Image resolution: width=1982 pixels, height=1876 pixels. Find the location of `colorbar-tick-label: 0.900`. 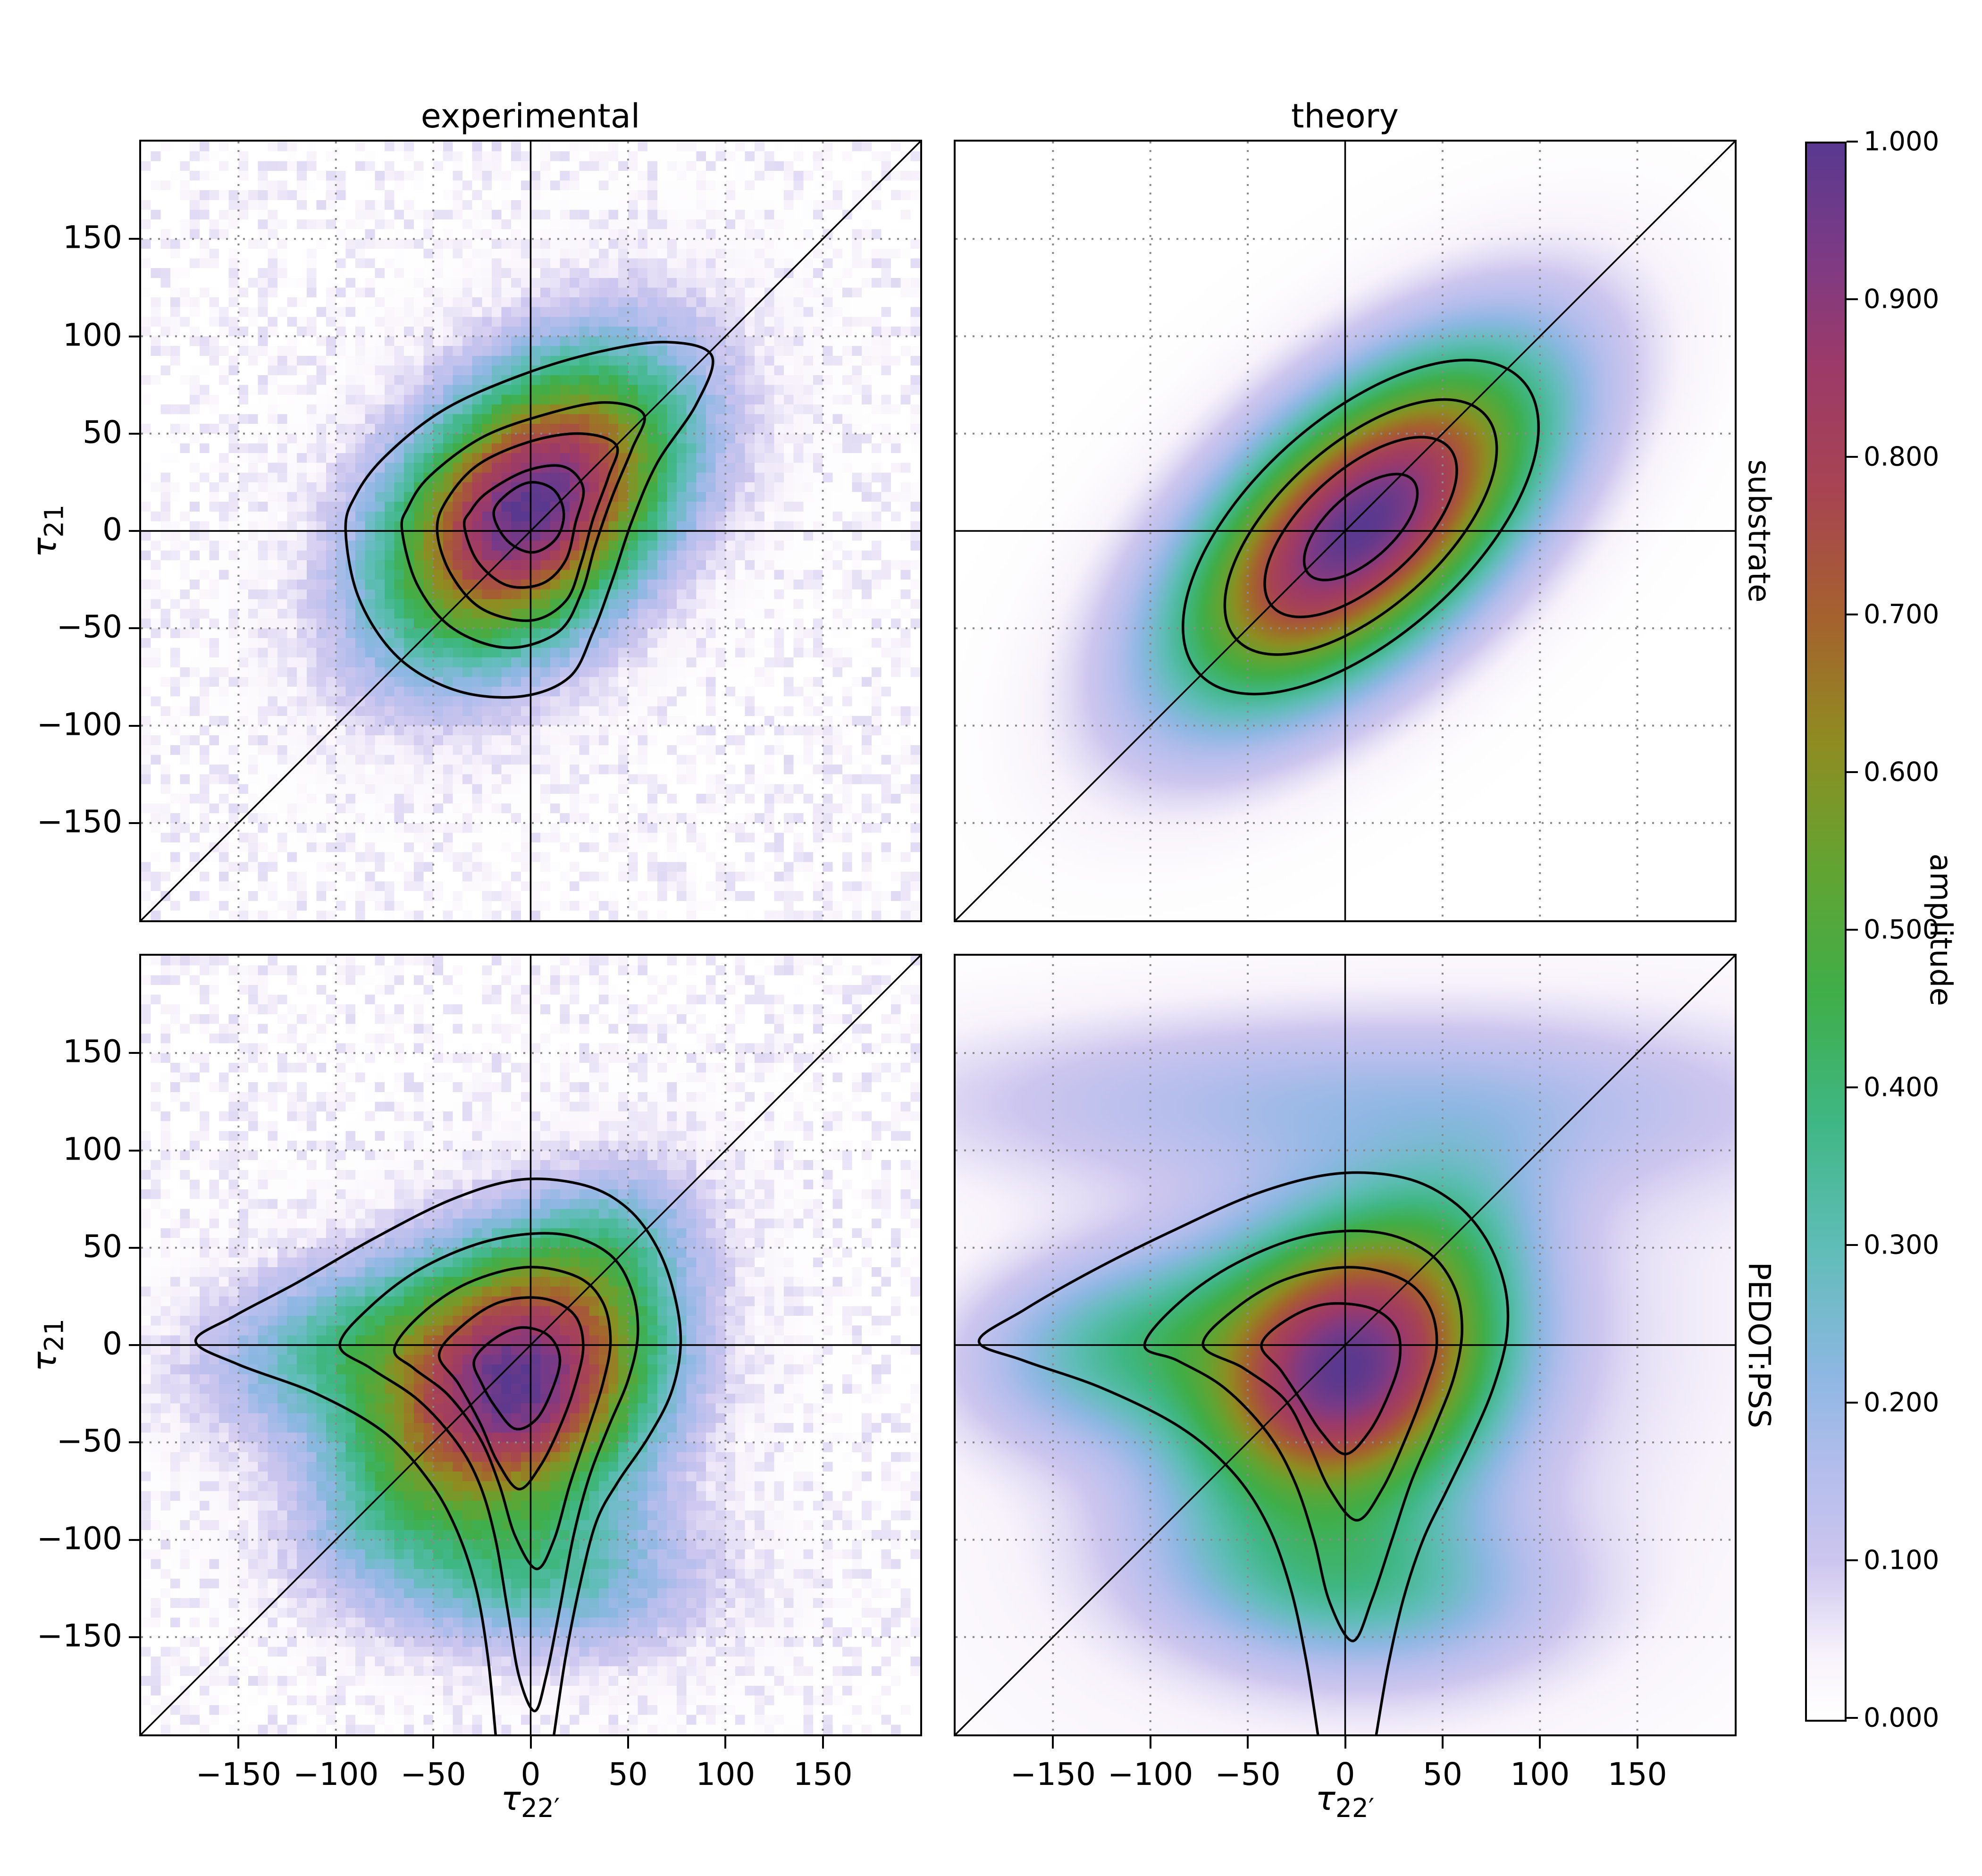

colorbar-tick-label: 0.900 is located at coordinates (1902, 300).